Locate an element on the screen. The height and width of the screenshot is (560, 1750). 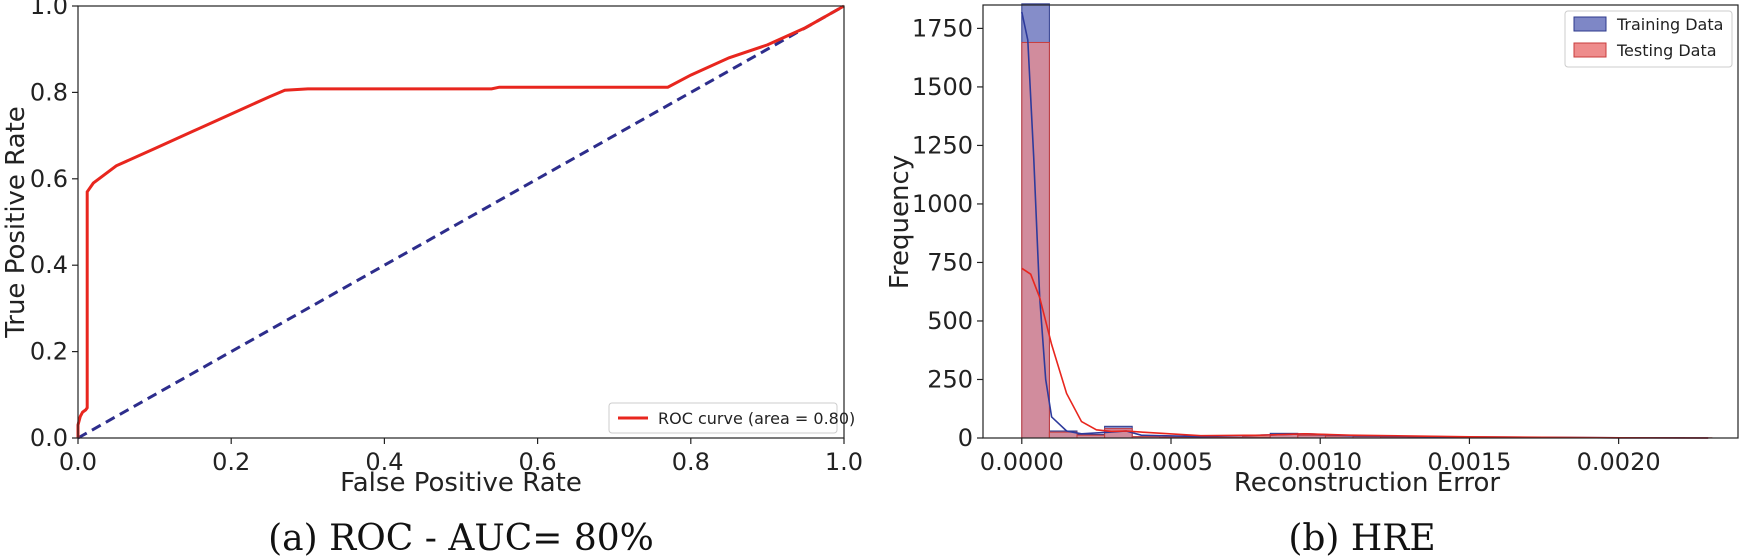
hist-y-axis-label: Frequency is located at coordinates (900, 222).